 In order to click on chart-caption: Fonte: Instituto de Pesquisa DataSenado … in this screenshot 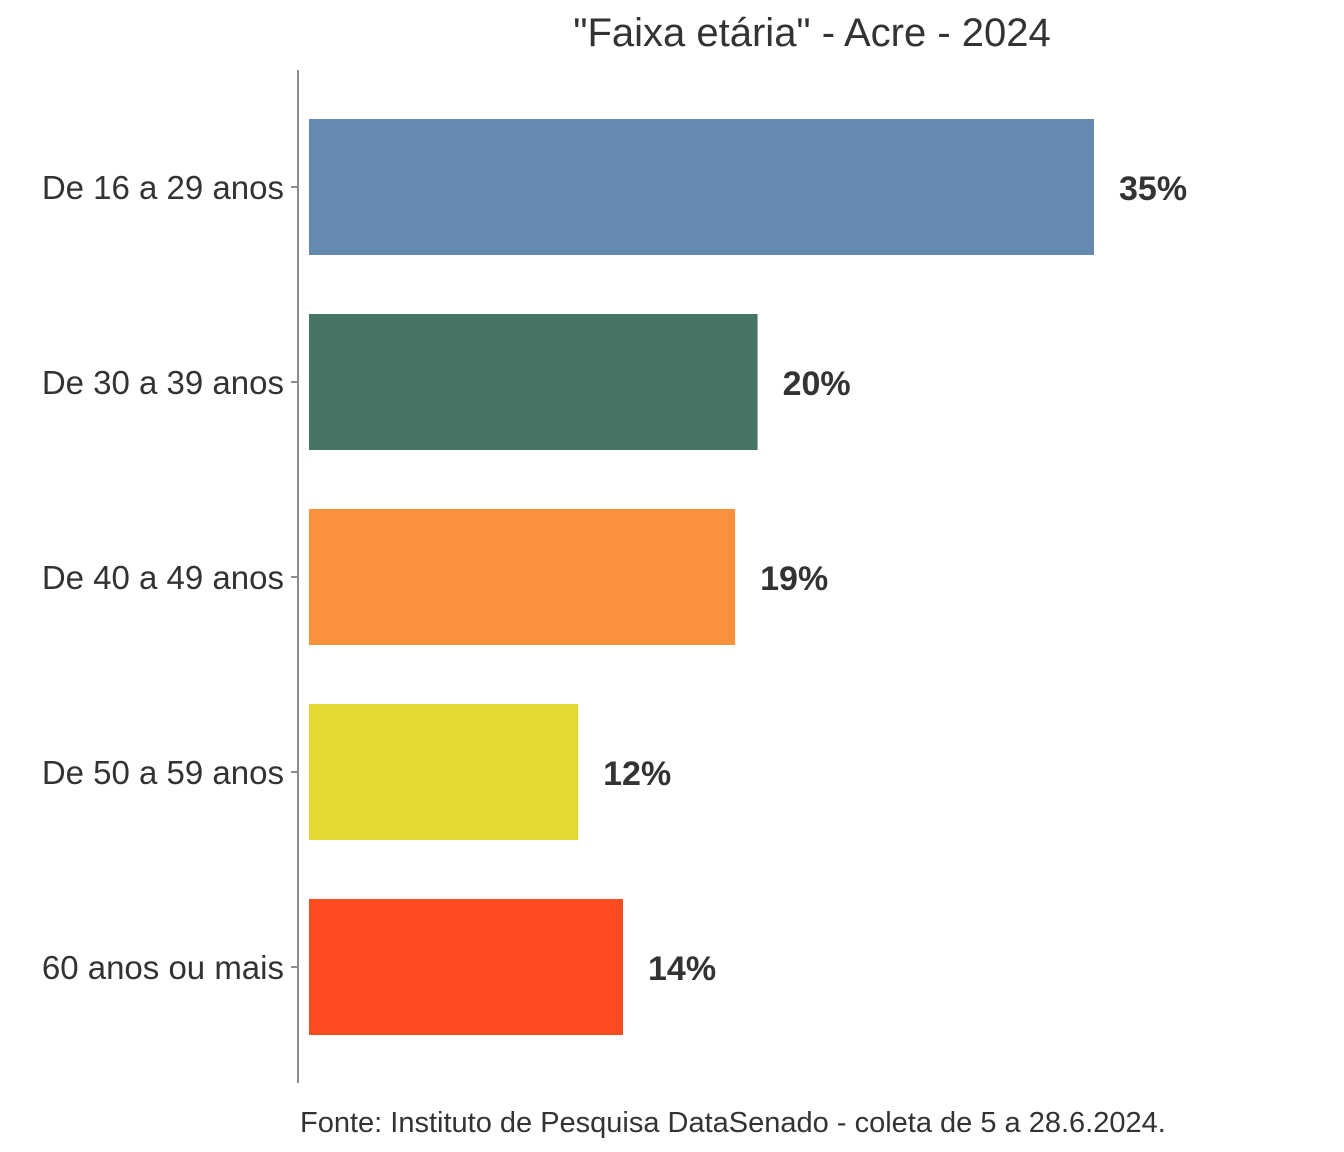, I will do `click(733, 1123)`.